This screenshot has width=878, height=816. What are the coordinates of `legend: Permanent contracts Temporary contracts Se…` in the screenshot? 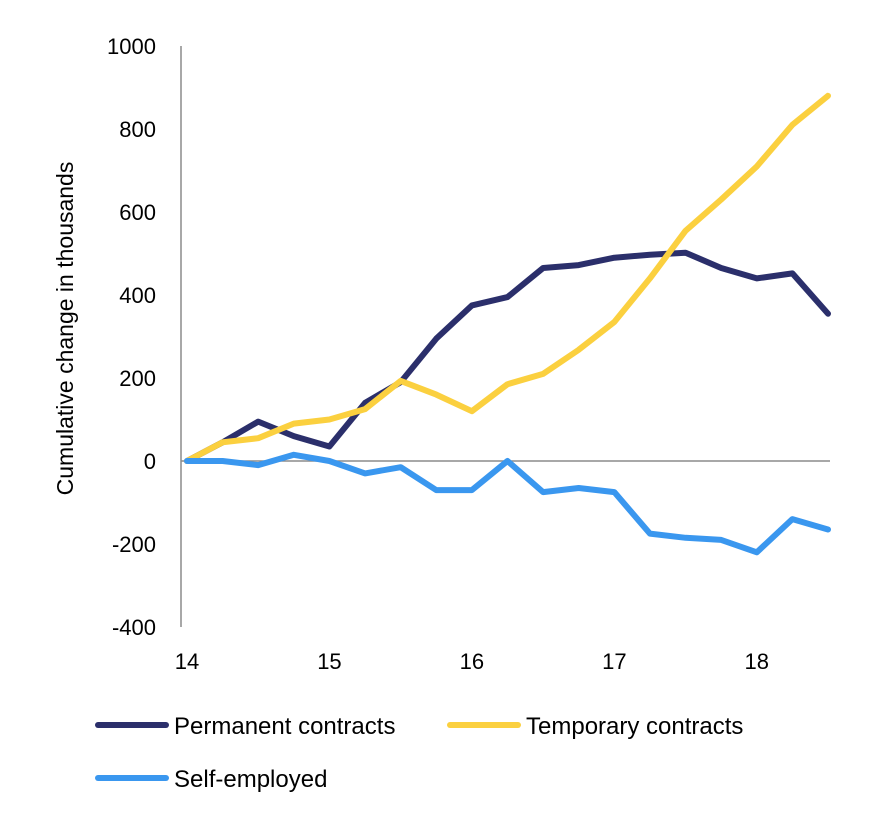 It's located at (419, 753).